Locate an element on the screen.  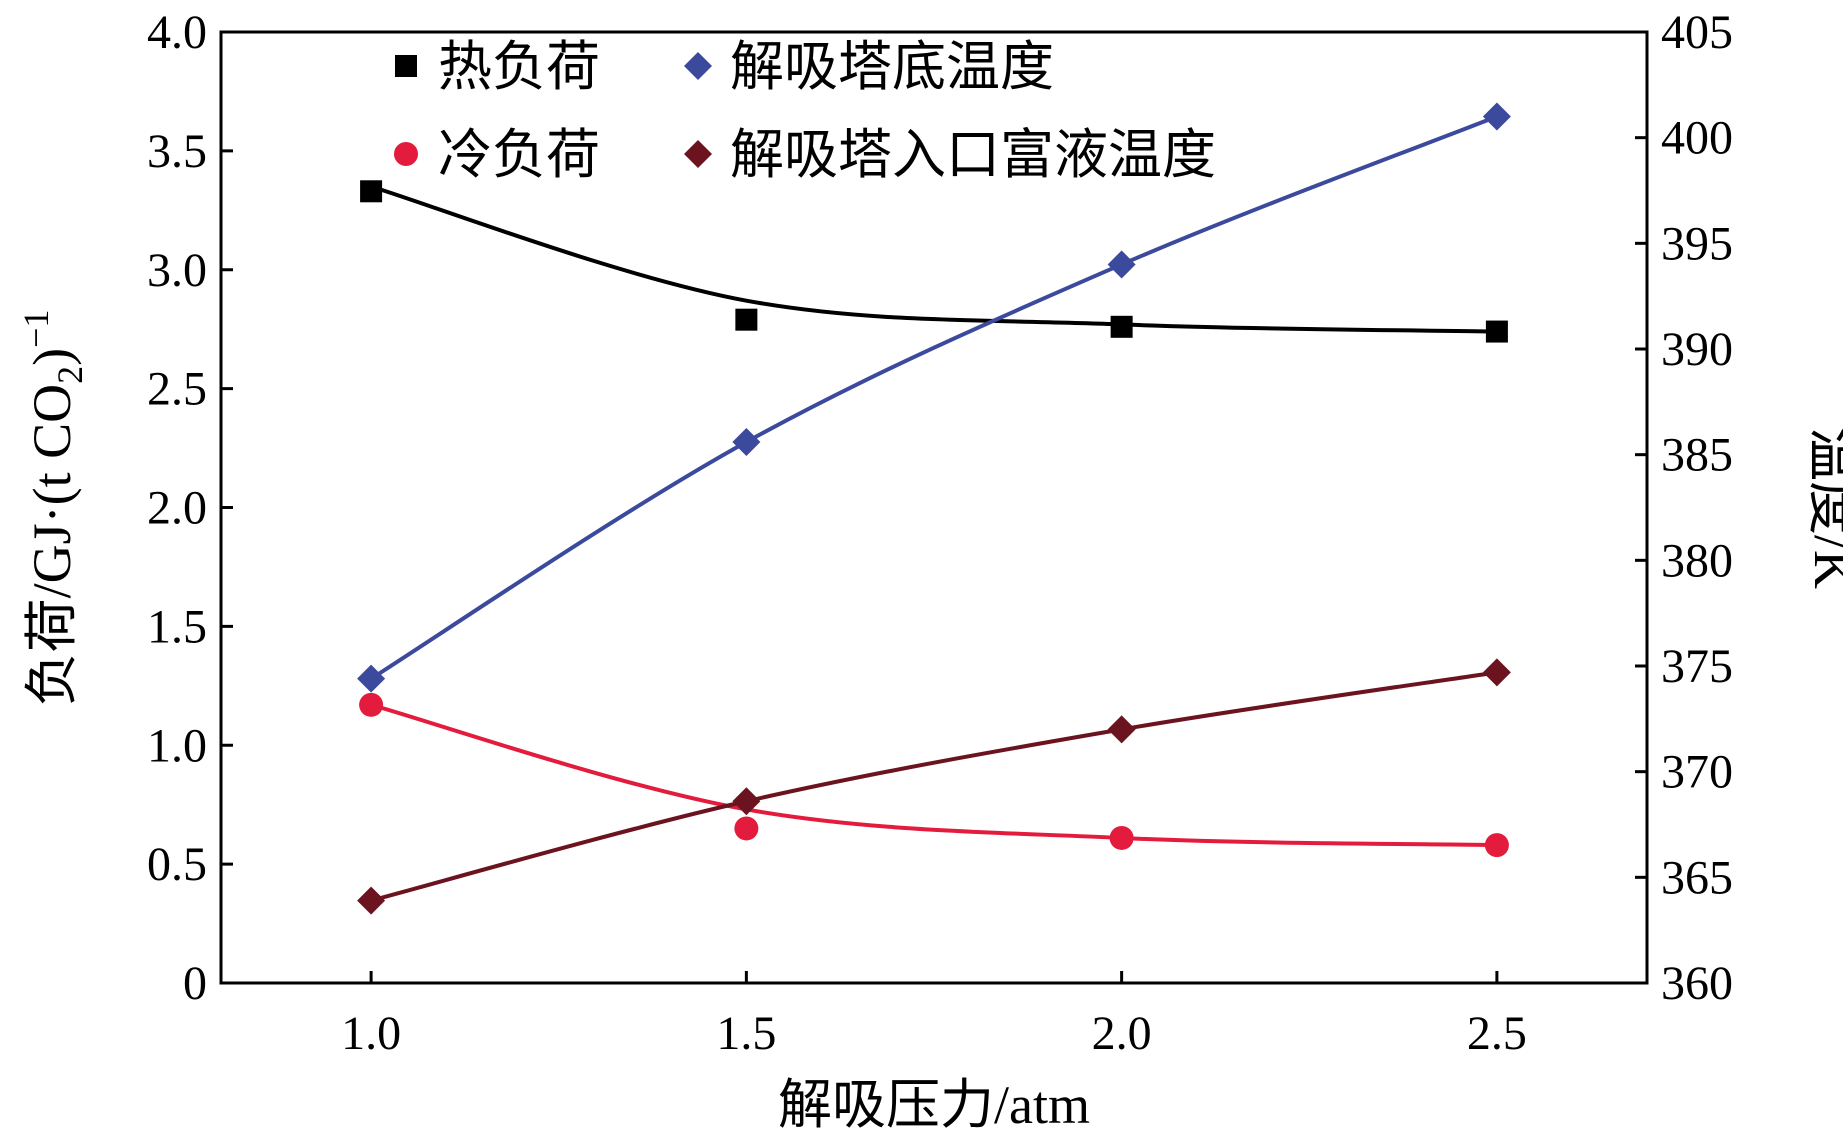
y-right-tick-label: 390 is located at coordinates (1697, 349).